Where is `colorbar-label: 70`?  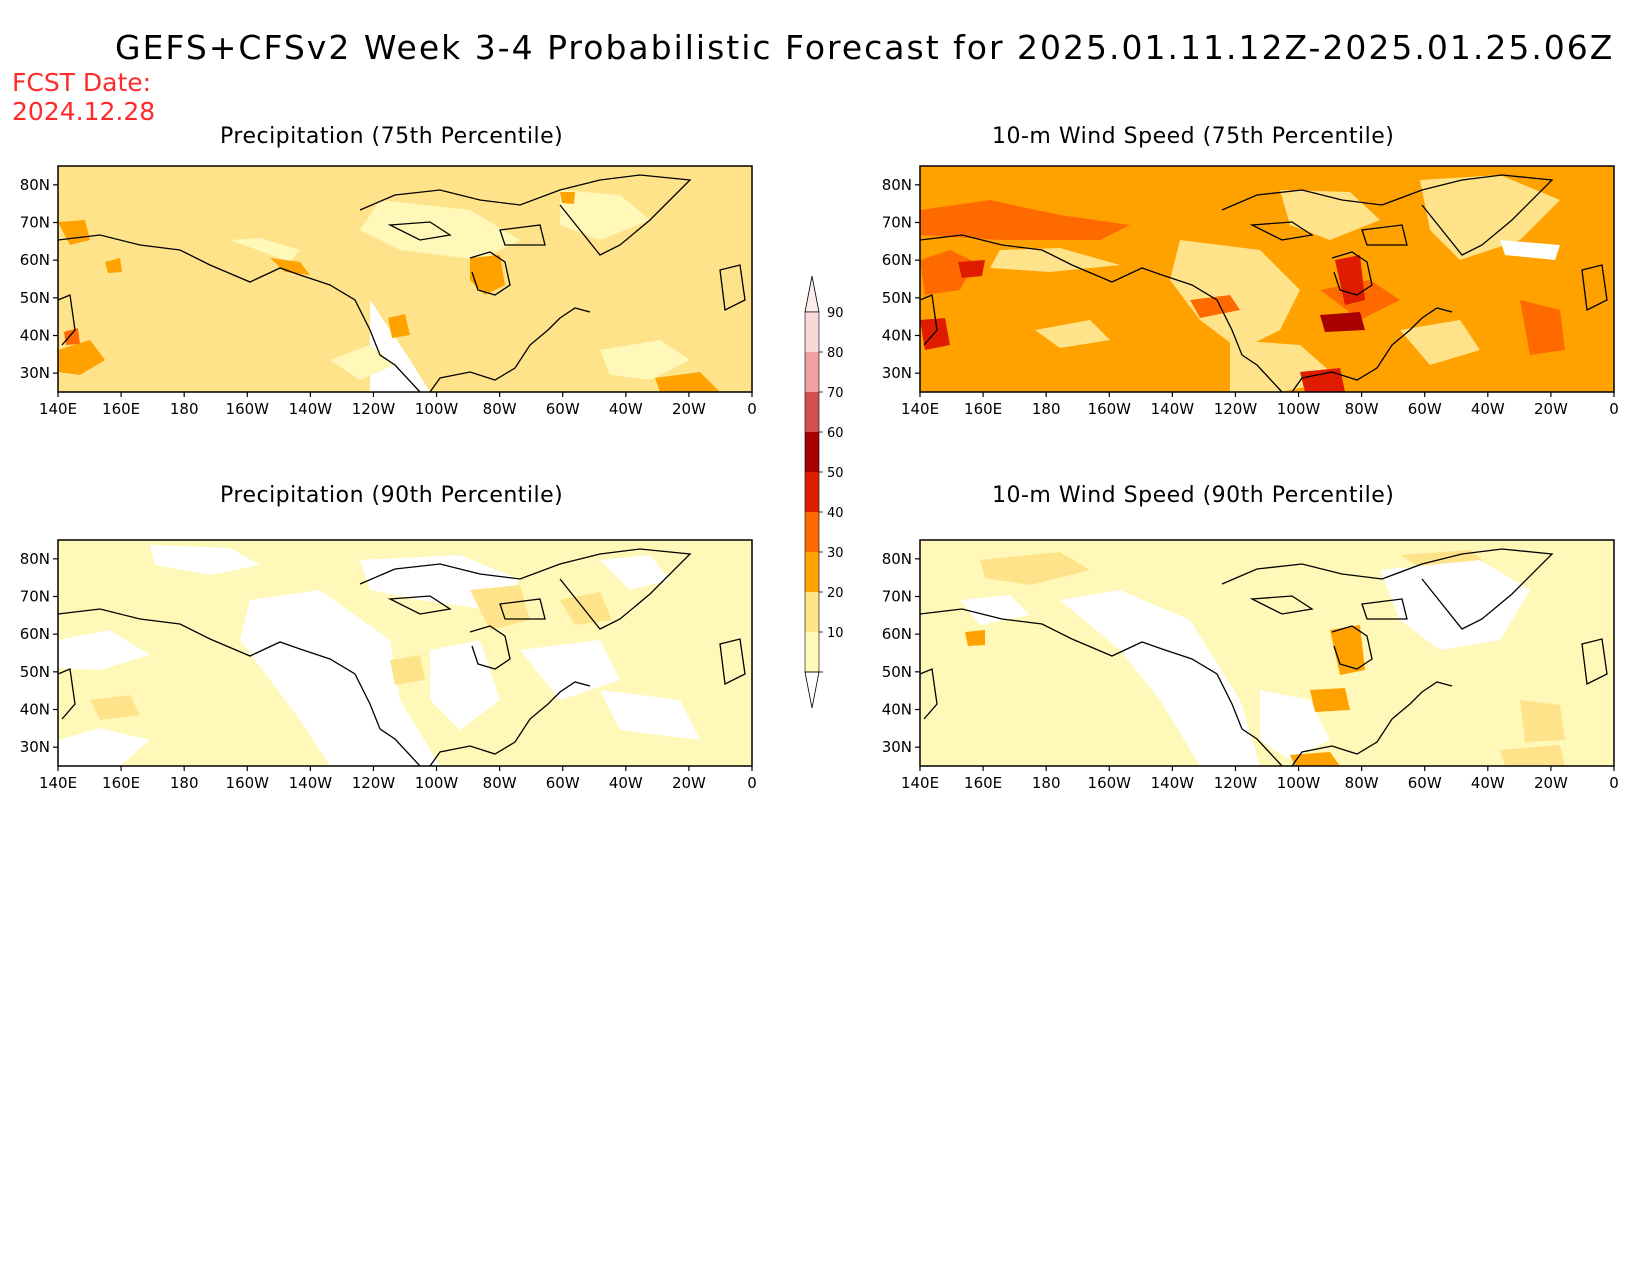 colorbar-label: 70 is located at coordinates (835, 393).